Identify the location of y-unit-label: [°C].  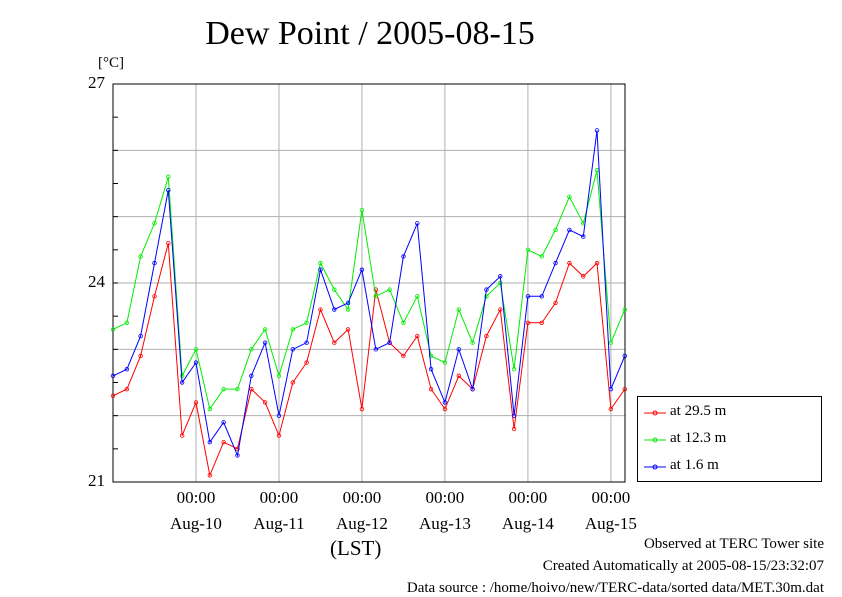
(111, 63).